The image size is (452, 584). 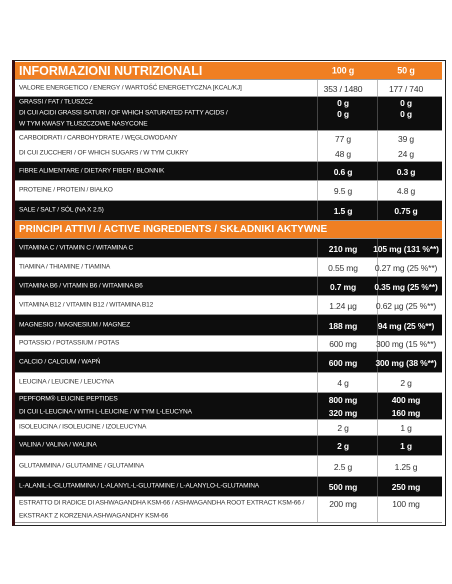 What do you see at coordinates (406, 171) in the screenshot?
I see `value-50g: 0.3 g` at bounding box center [406, 171].